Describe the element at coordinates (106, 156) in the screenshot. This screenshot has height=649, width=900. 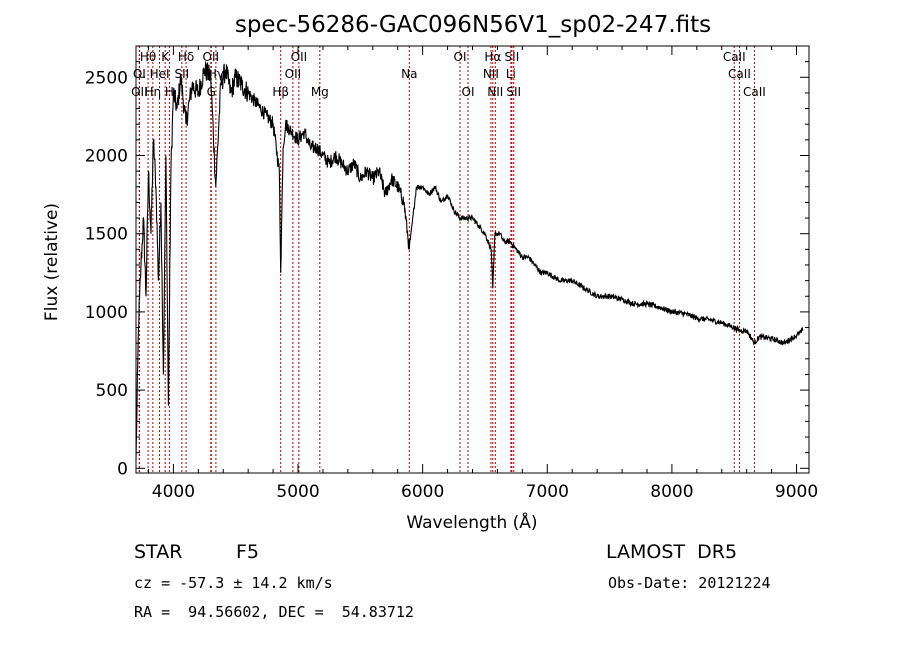
I see `y-tick-label: 2000` at that location.